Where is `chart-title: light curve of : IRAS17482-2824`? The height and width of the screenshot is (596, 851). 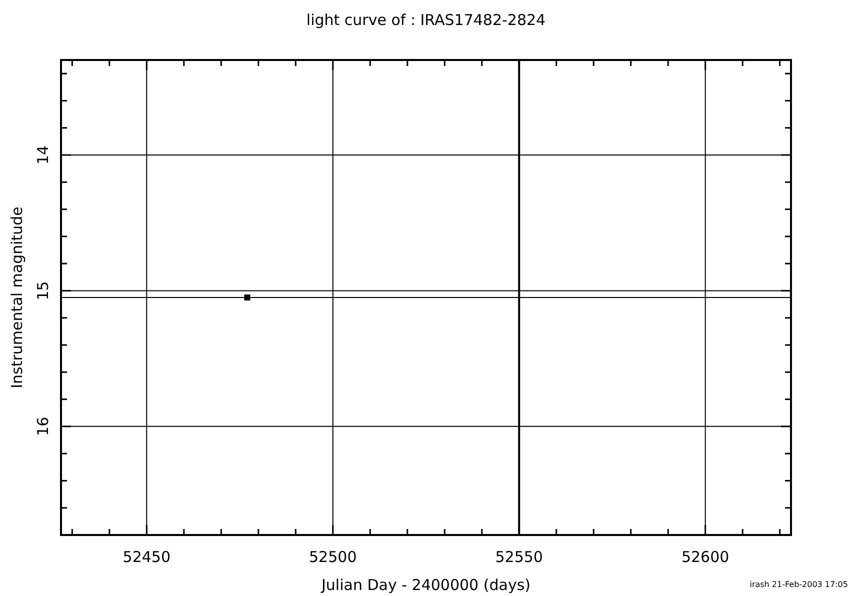 chart-title: light curve of : IRAS17482-2824 is located at coordinates (426, 20).